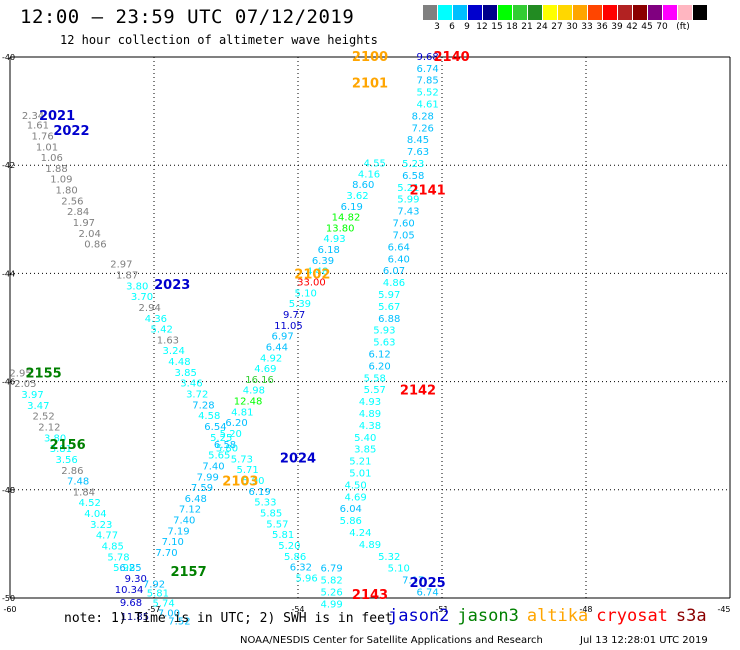  I want to click on wave-height-value: 7.40, so click(213, 466).